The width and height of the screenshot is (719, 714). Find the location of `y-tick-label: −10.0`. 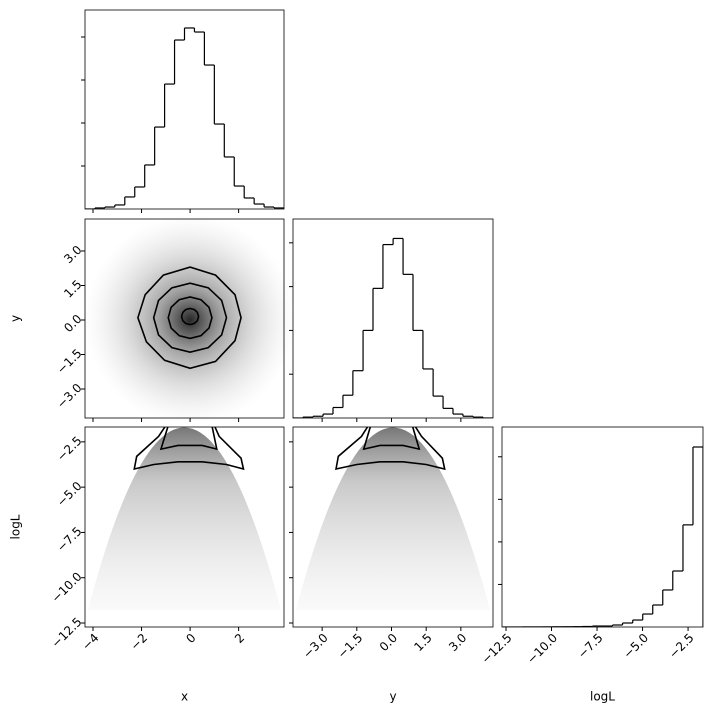

y-tick-label: −10.0 is located at coordinates (67, 587).